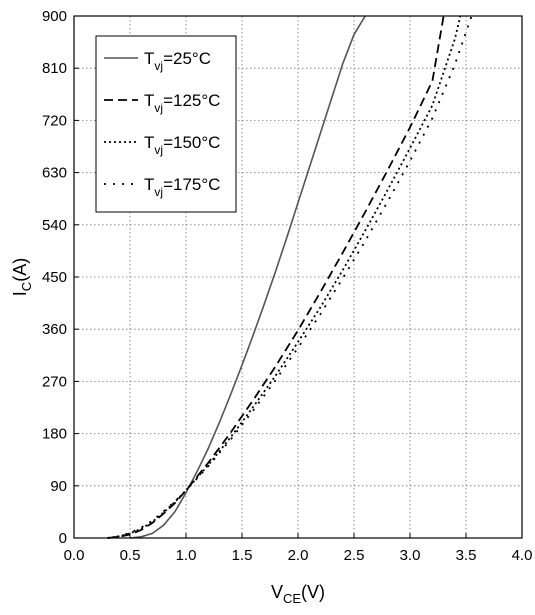  What do you see at coordinates (522, 555) in the screenshot?
I see `x-tick-label: 4.0` at bounding box center [522, 555].